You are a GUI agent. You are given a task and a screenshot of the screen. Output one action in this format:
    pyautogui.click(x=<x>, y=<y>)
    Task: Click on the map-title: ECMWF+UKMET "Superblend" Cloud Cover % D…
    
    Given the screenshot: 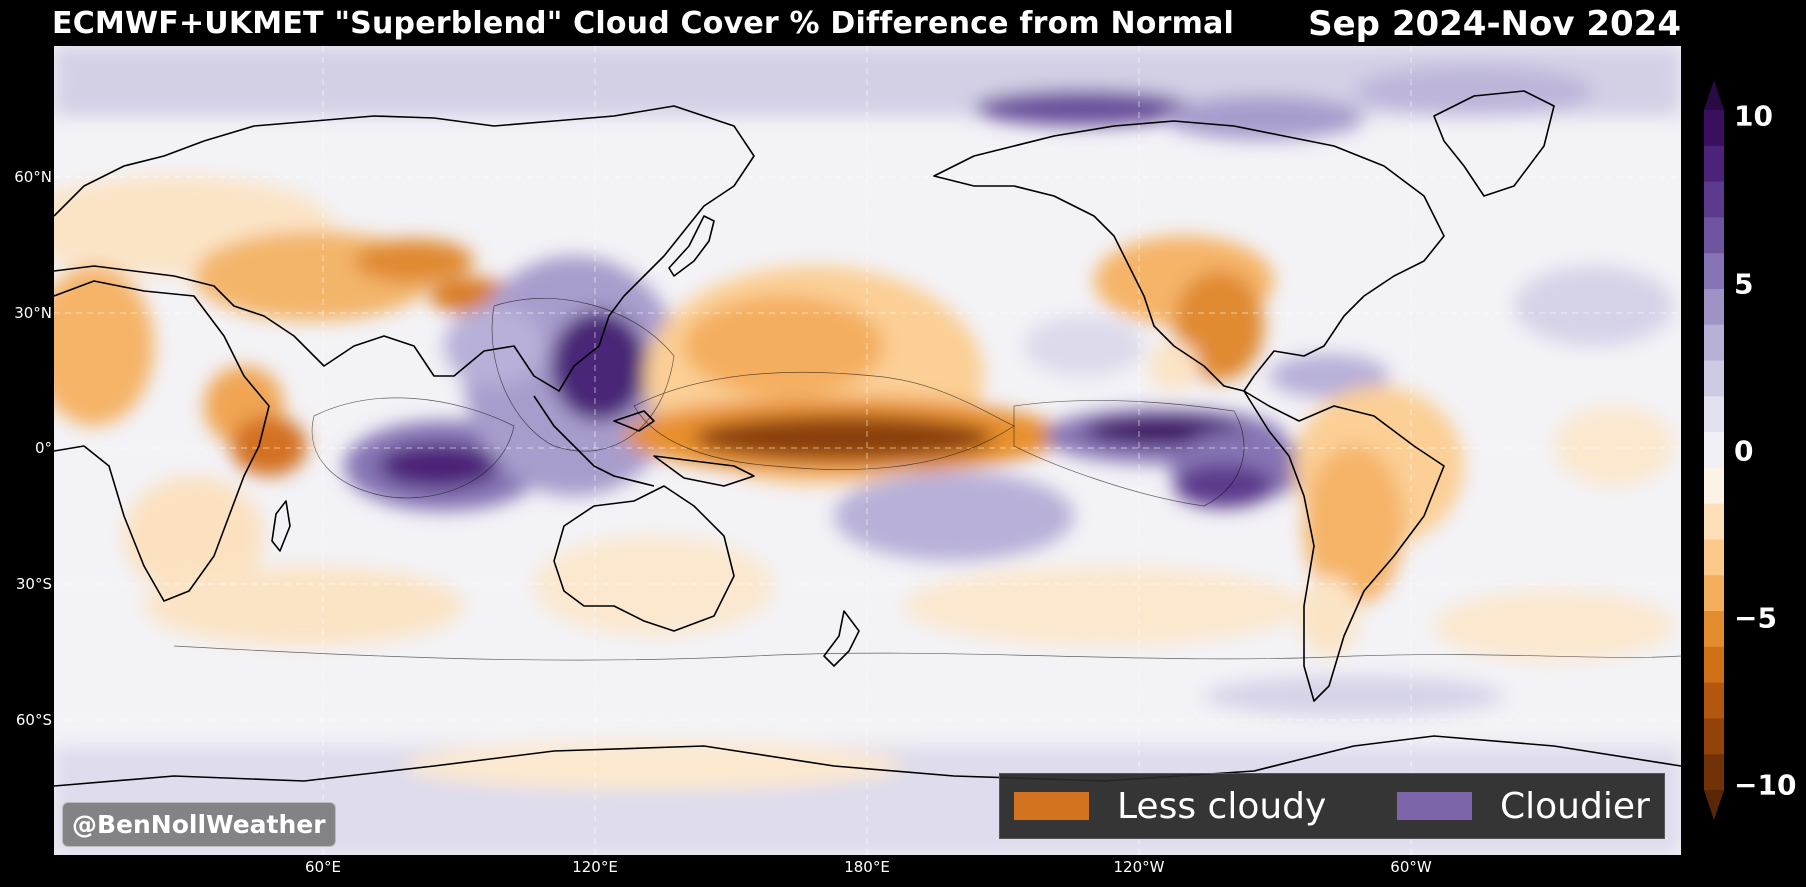 What is the action you would take?
    pyautogui.click(x=643, y=23)
    